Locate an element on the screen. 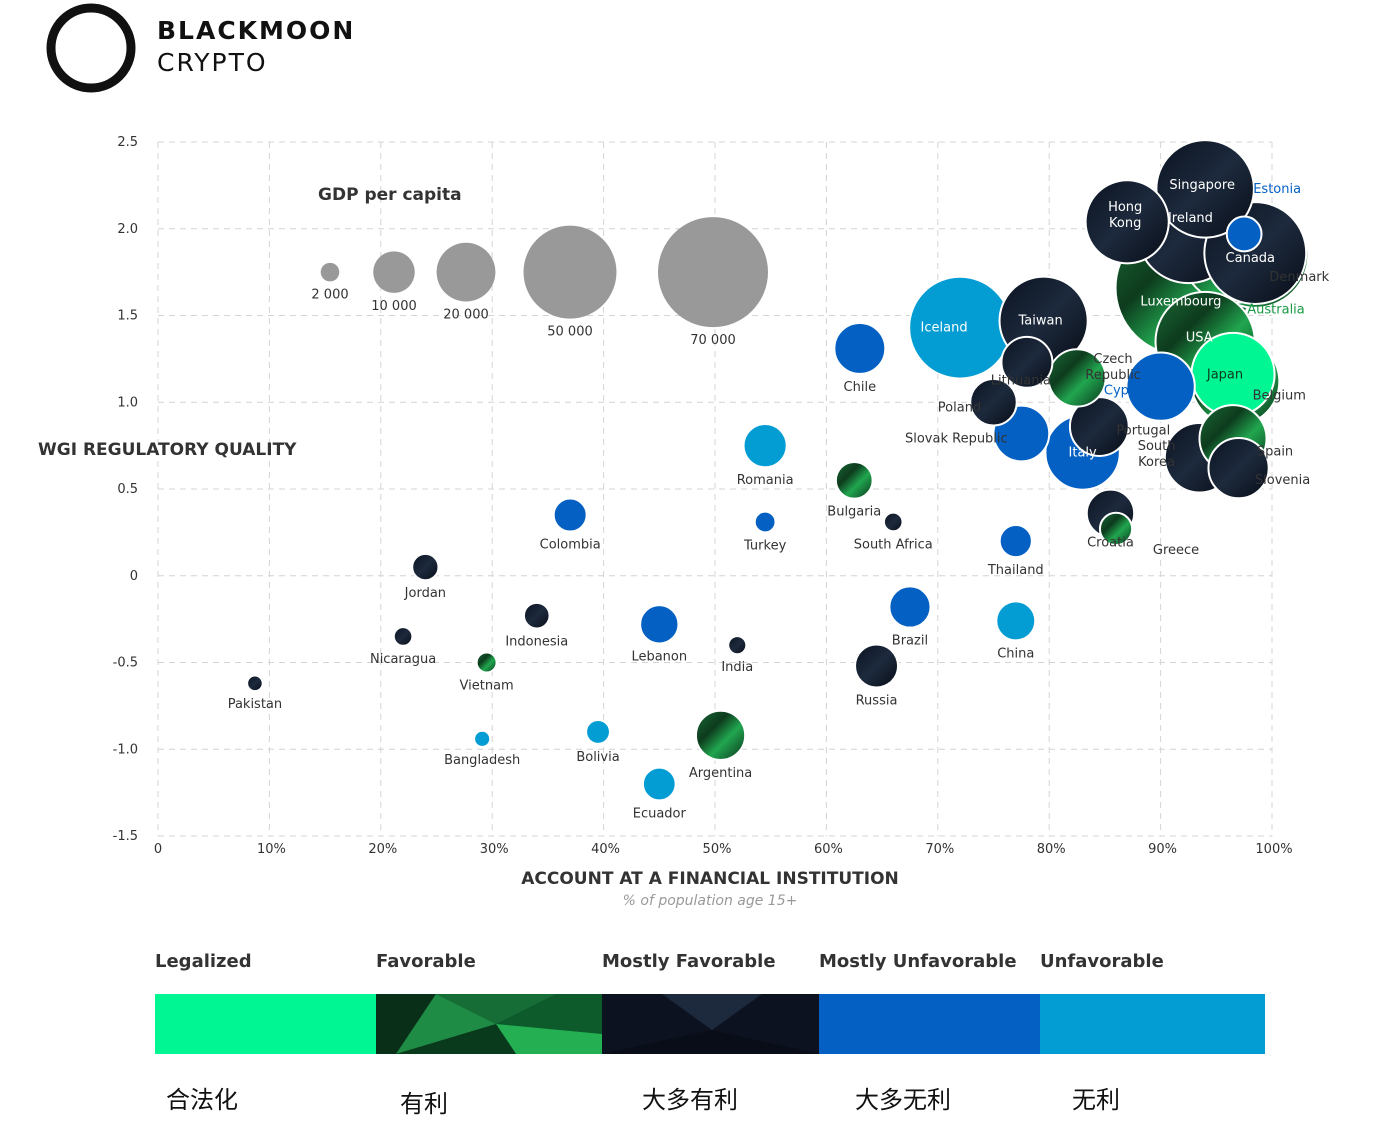 Image resolution: width=1390 pixels, height=1137 pixels. label-ireland: Ireland is located at coordinates (1190, 218).